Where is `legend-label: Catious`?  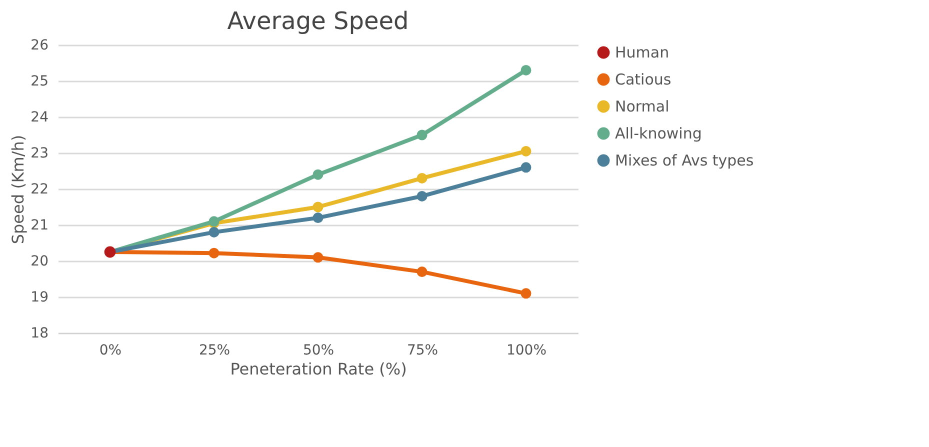
legend-label: Catious is located at coordinates (643, 79).